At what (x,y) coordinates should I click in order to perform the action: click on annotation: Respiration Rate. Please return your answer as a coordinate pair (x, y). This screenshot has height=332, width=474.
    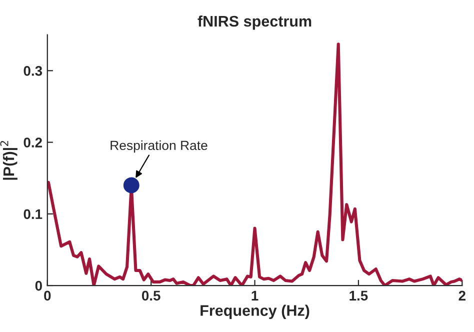
    Looking at the image, I should click on (159, 146).